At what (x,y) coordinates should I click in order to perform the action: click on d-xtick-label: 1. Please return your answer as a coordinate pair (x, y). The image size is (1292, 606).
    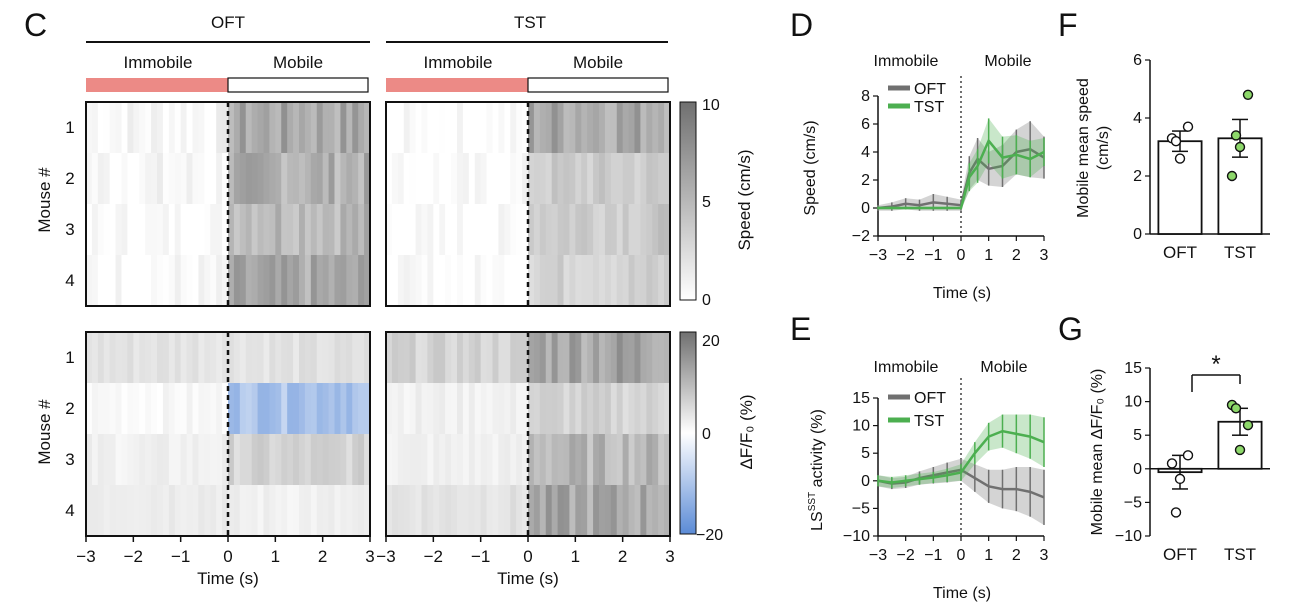
    Looking at the image, I should click on (988, 255).